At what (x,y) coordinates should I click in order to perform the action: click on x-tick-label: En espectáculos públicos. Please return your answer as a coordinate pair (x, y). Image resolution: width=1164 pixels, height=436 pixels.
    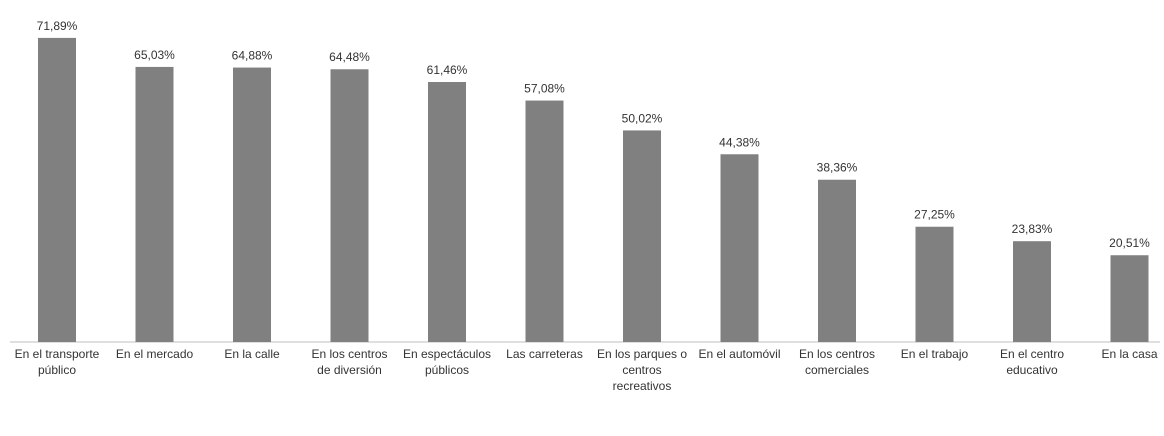
    Looking at the image, I should click on (447, 362).